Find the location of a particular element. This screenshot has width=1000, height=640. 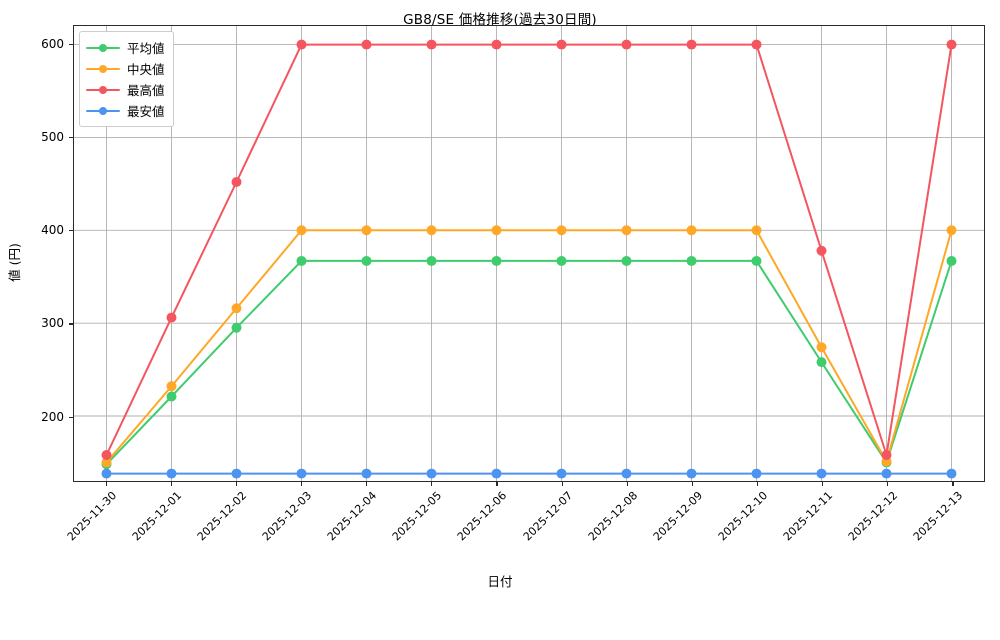

legend-swatch-icon is located at coordinates (103, 111).